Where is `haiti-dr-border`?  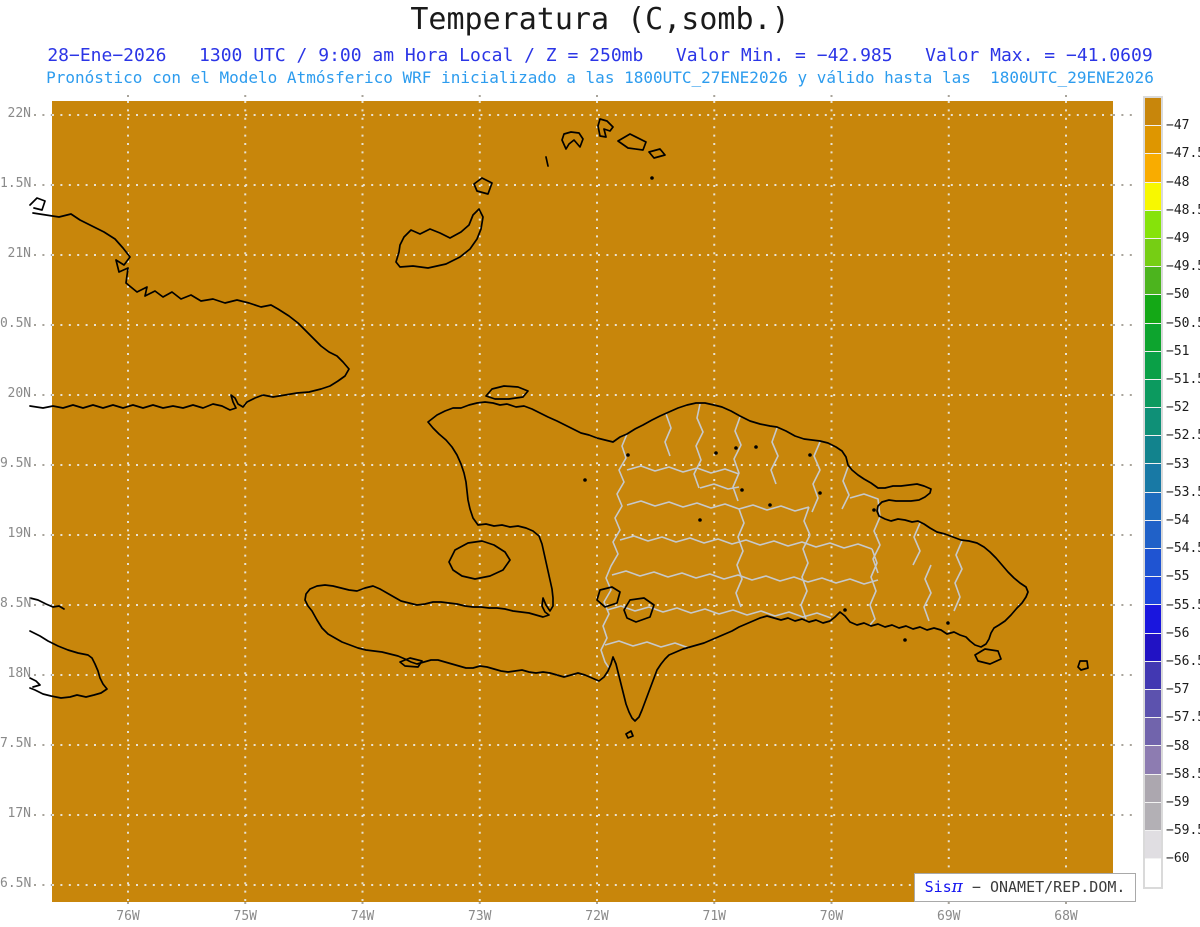 haiti-dr-border is located at coordinates (614, 551).